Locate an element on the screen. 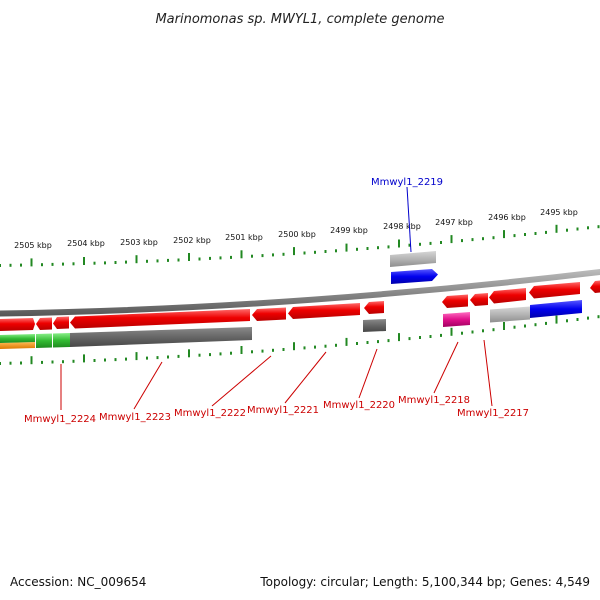  gene-label-2222: Mmwyl1_2222 is located at coordinates (210, 413).